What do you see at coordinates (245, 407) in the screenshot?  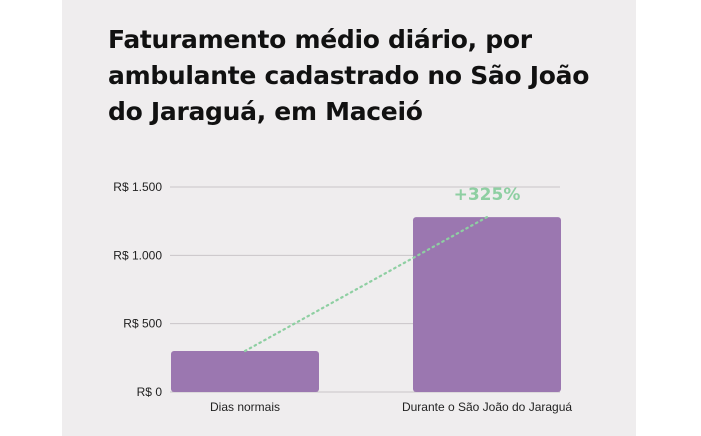 I see `x-category-label: Dias normais` at bounding box center [245, 407].